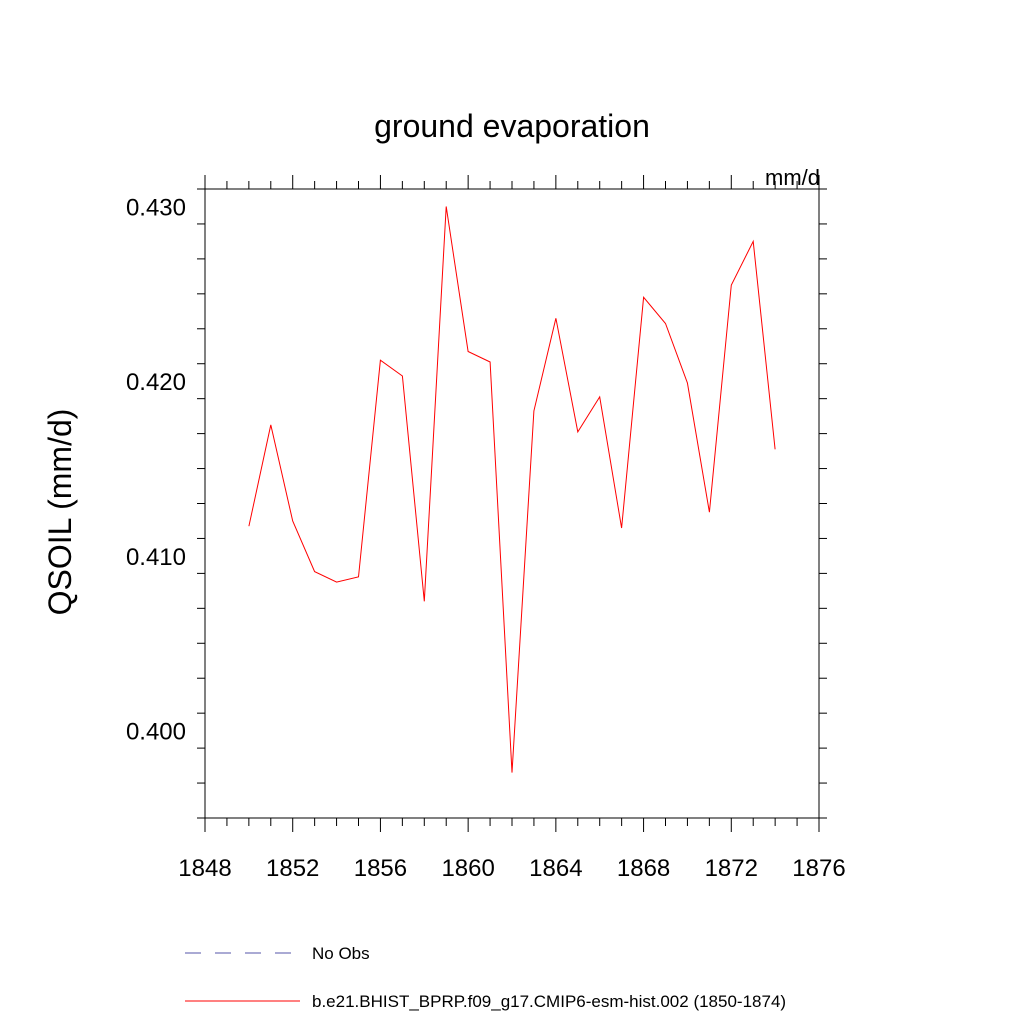  What do you see at coordinates (467, 868) in the screenshot?
I see `x-tick-label: 1860` at bounding box center [467, 868].